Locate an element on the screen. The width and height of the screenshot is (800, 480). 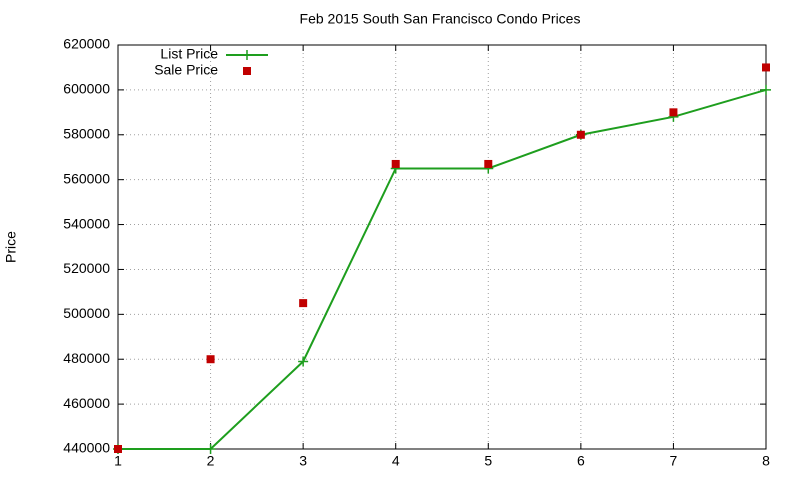
x-tick-label: 1 is located at coordinates (118, 461).